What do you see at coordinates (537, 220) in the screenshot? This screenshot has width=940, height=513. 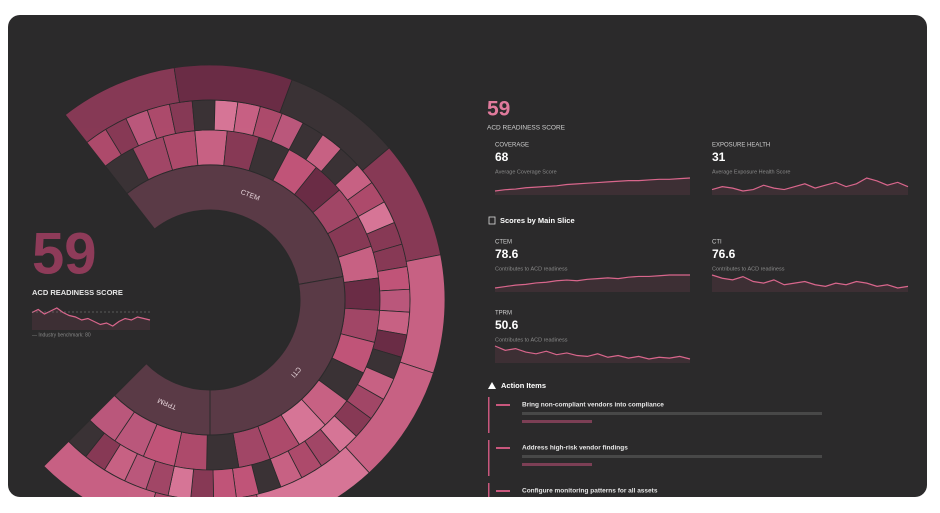 I see `section-heading: Scores by Main Slice` at bounding box center [537, 220].